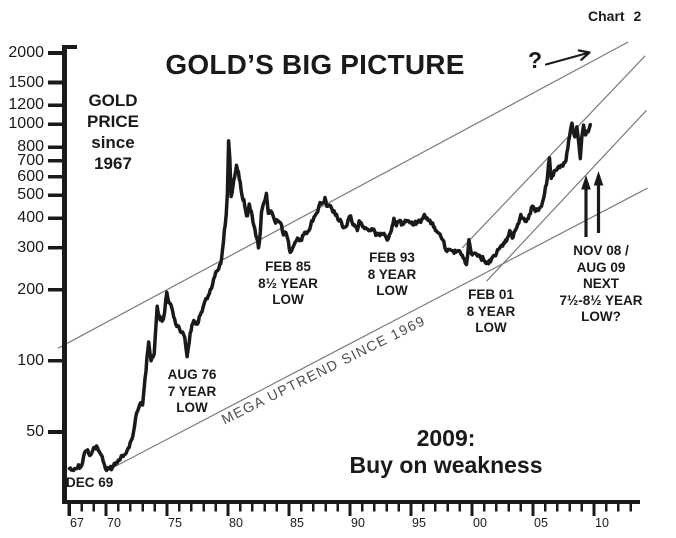  What do you see at coordinates (90, 482) in the screenshot?
I see `annotation-dec-69: DEC 69` at bounding box center [90, 482].